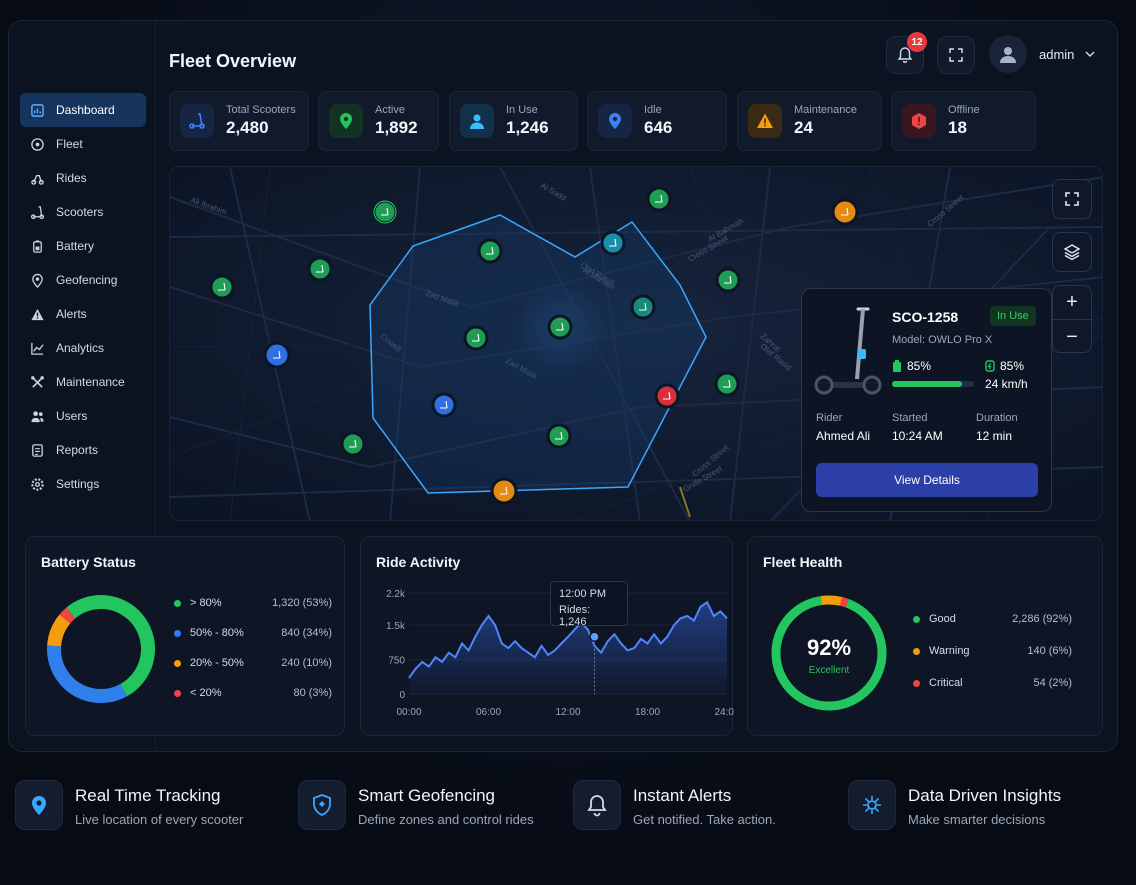 The width and height of the screenshot is (1136, 885). What do you see at coordinates (83, 246) in the screenshot?
I see `sidebar-item-battery: Battery` at bounding box center [83, 246].